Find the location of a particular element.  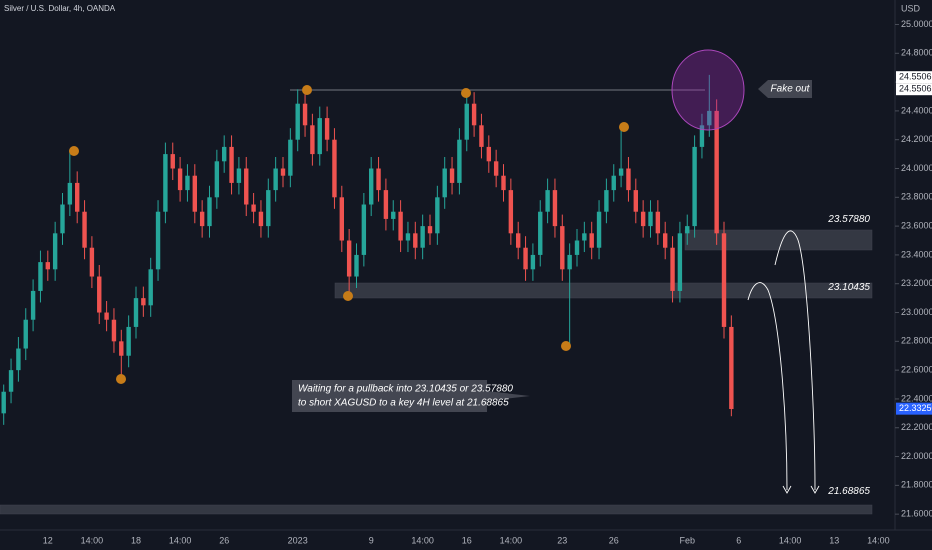

x-tick-label: 9 is located at coordinates (371, 540).